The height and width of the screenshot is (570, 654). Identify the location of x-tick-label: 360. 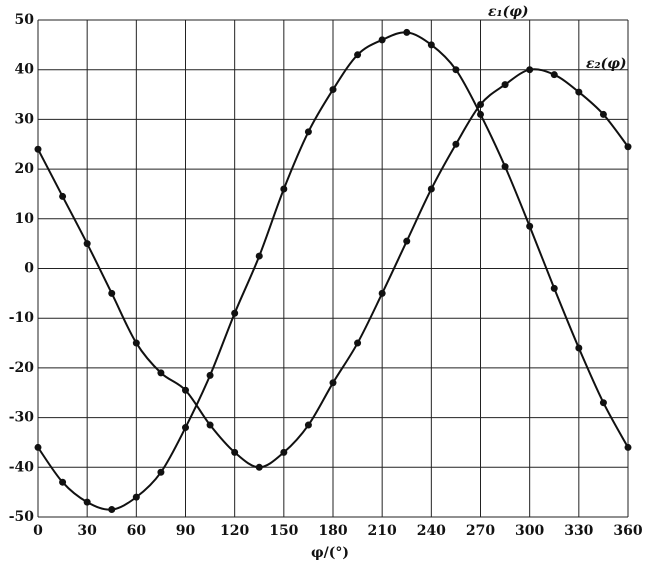
(627, 531).